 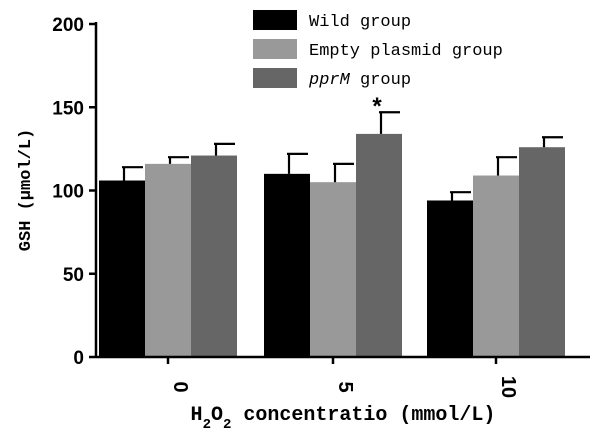 What do you see at coordinates (217, 415) in the screenshot?
I see `x-axis-title-o: O` at bounding box center [217, 415].